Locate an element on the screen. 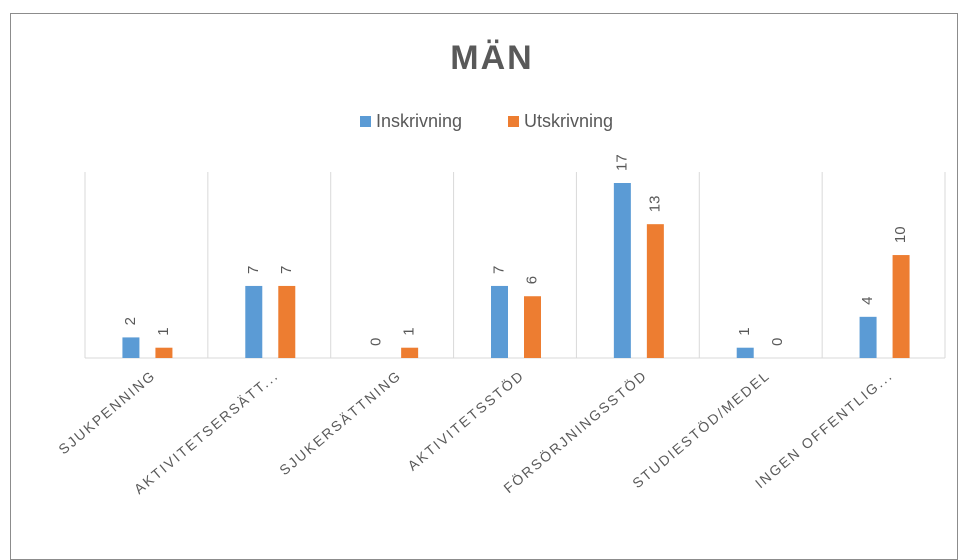 This screenshot has width=967, height=560. data-label: 6 is located at coordinates (531, 280).